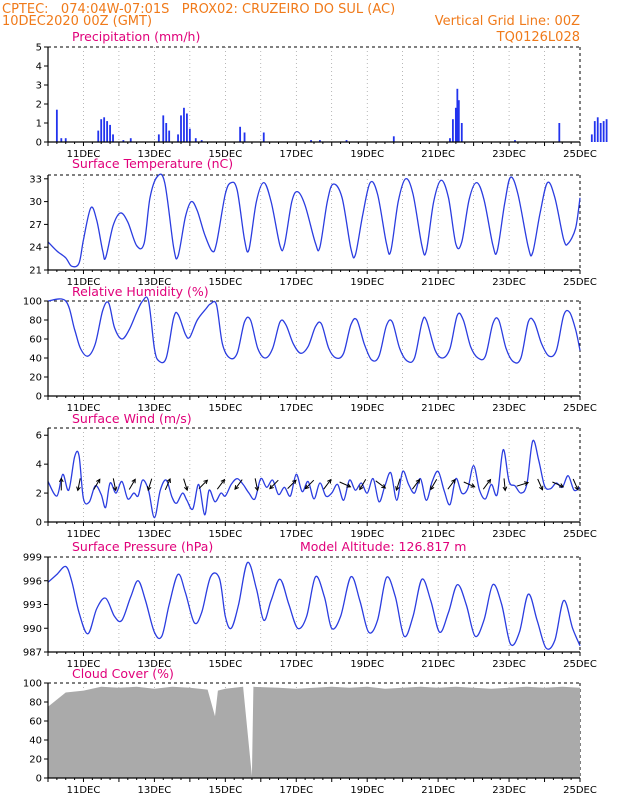 This screenshot has width=618, height=804. I want to click on y-tick-label: 990, so click(32, 629).